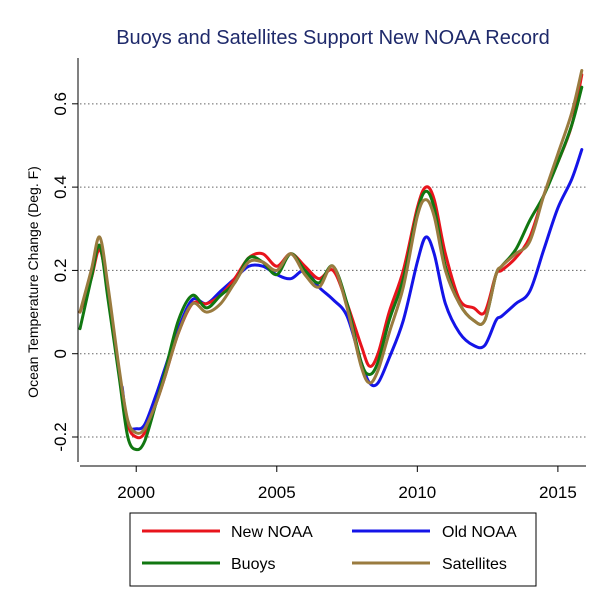 Image resolution: width=610 pixels, height=610 pixels. I want to click on x-tick-label: 2005, so click(277, 492).